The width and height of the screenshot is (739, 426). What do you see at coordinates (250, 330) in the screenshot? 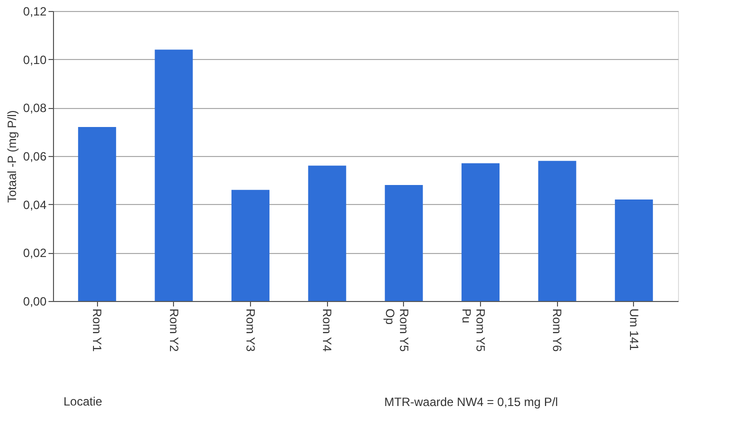
I see `x-tick-label: Rom Y3` at bounding box center [250, 330].